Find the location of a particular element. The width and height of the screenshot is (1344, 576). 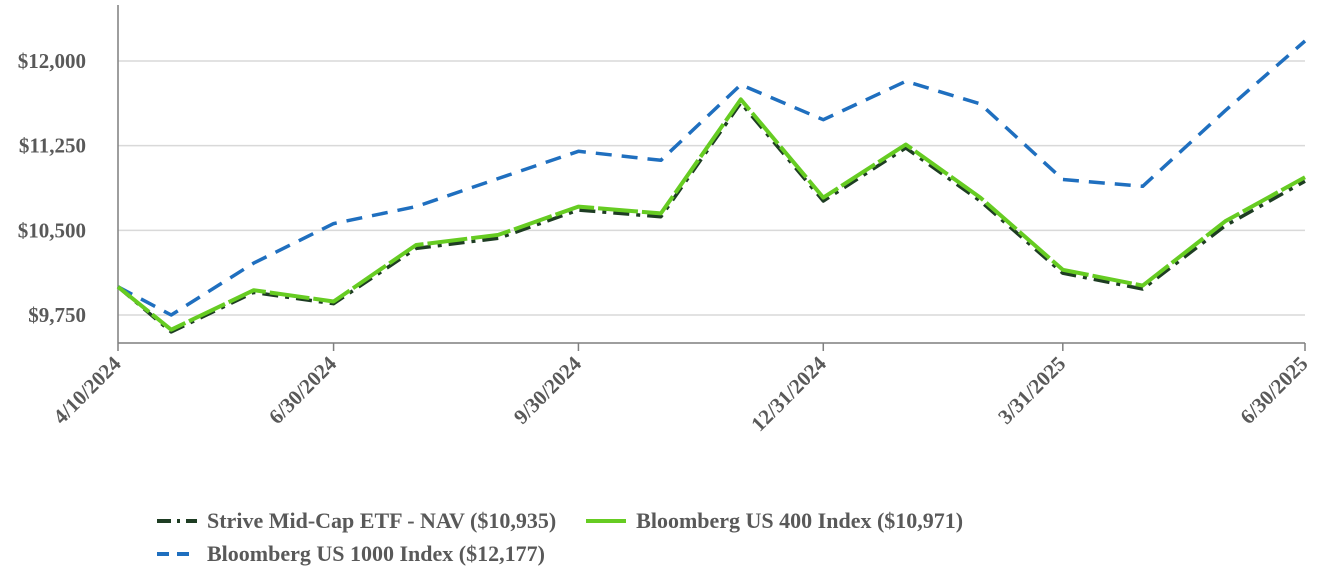

legend-label-nav: Strive Mid-Cap ETF - NAV ($10,935) is located at coordinates (382, 520).